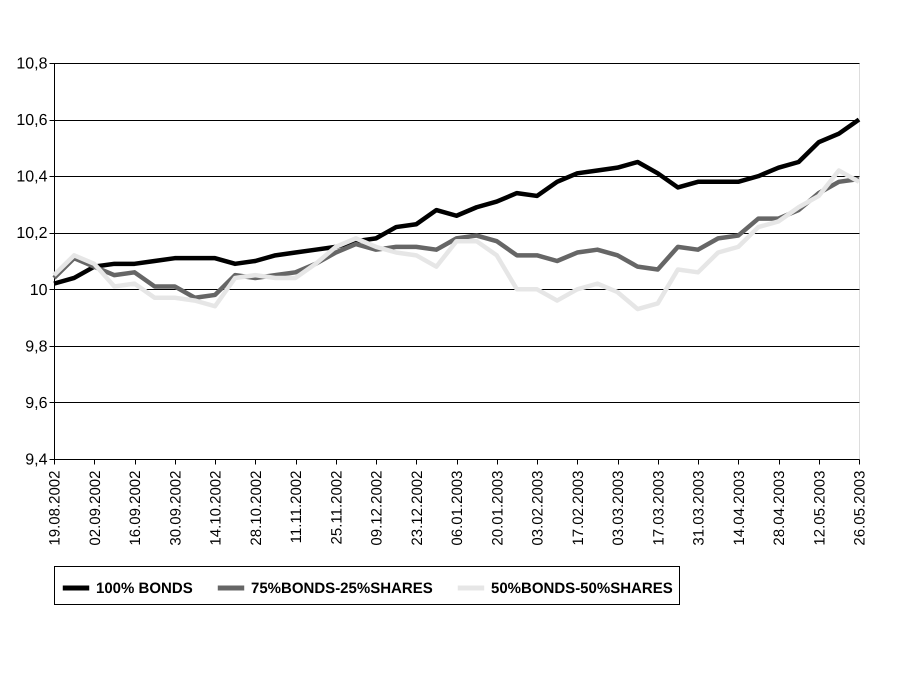  I want to click on y-tick-label: 10,2, so click(32, 233).